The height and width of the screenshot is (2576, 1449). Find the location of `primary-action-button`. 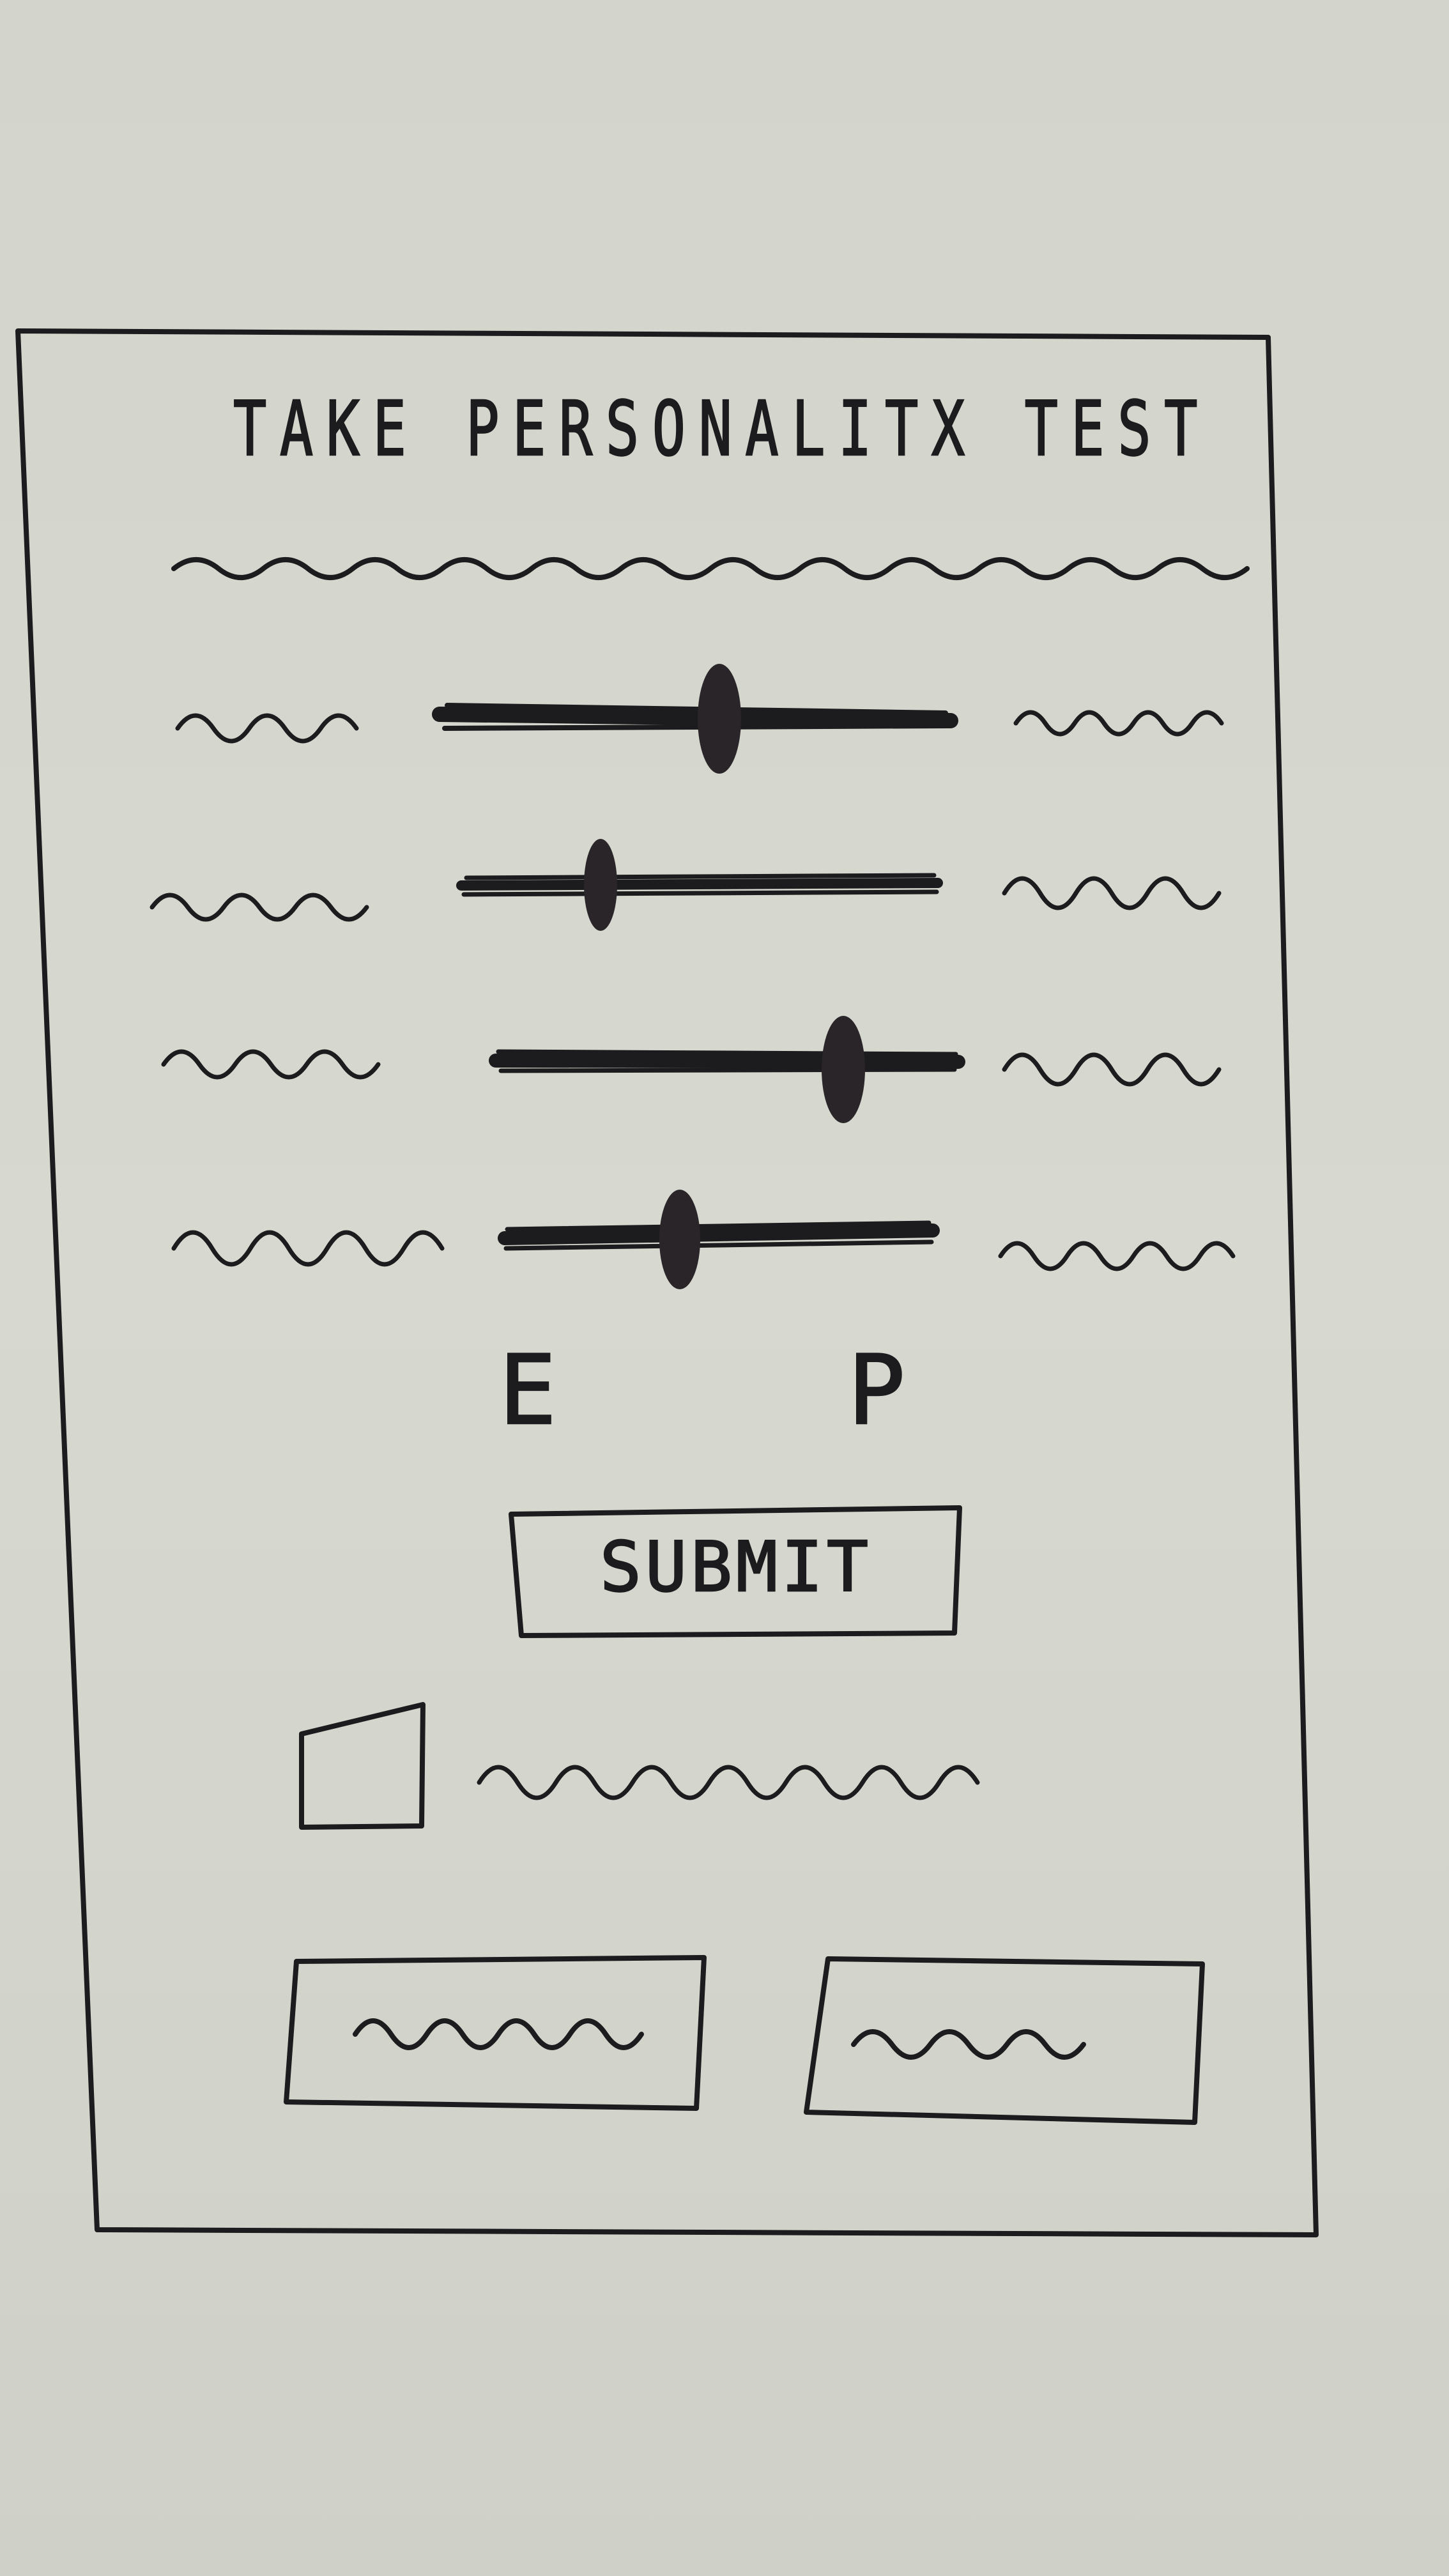

primary-action-button is located at coordinates (1004, 2040).